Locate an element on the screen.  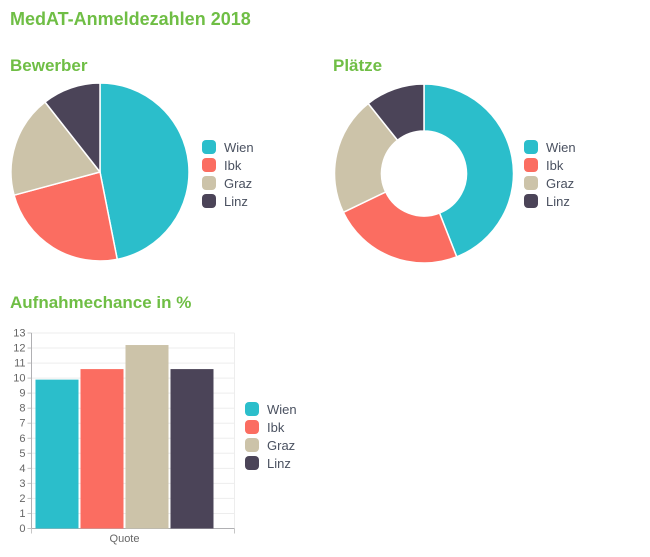
plaetze-legend-label: Wien is located at coordinates (561, 147).